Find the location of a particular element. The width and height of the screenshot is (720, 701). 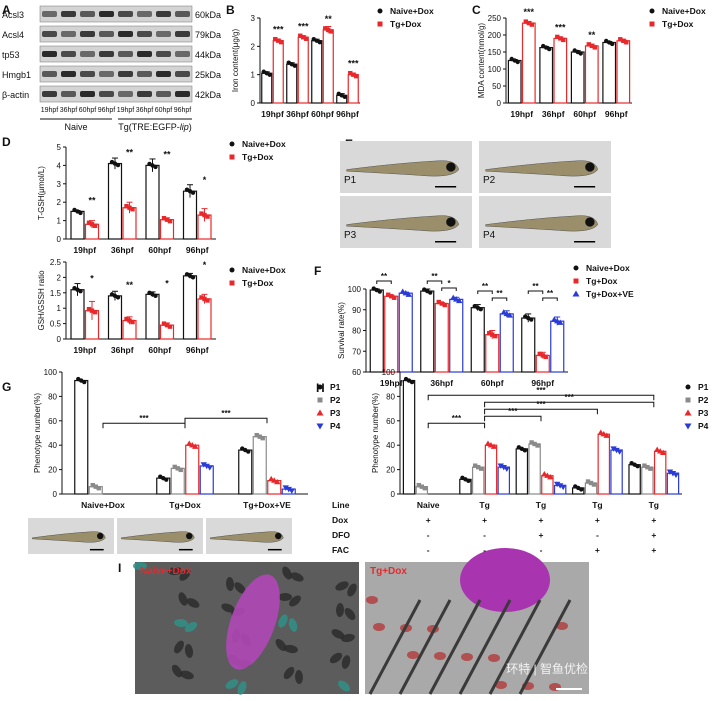

legend-label: Tg+Dox is located at coordinates (258, 283).